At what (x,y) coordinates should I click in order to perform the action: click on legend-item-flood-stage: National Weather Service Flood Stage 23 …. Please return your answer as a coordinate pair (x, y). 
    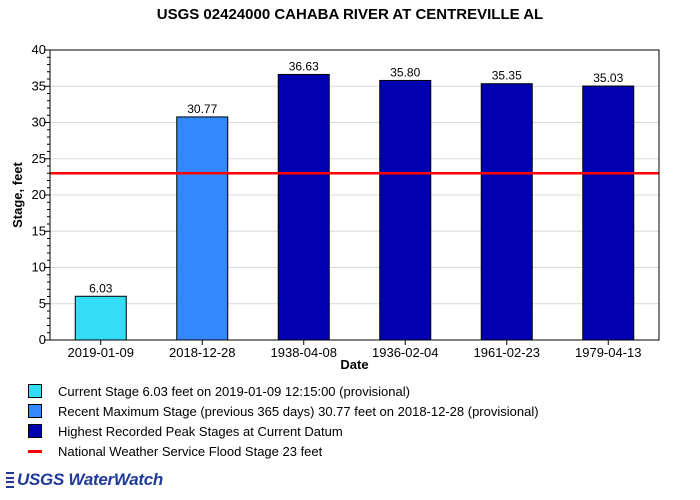
    Looking at the image, I should click on (283, 451).